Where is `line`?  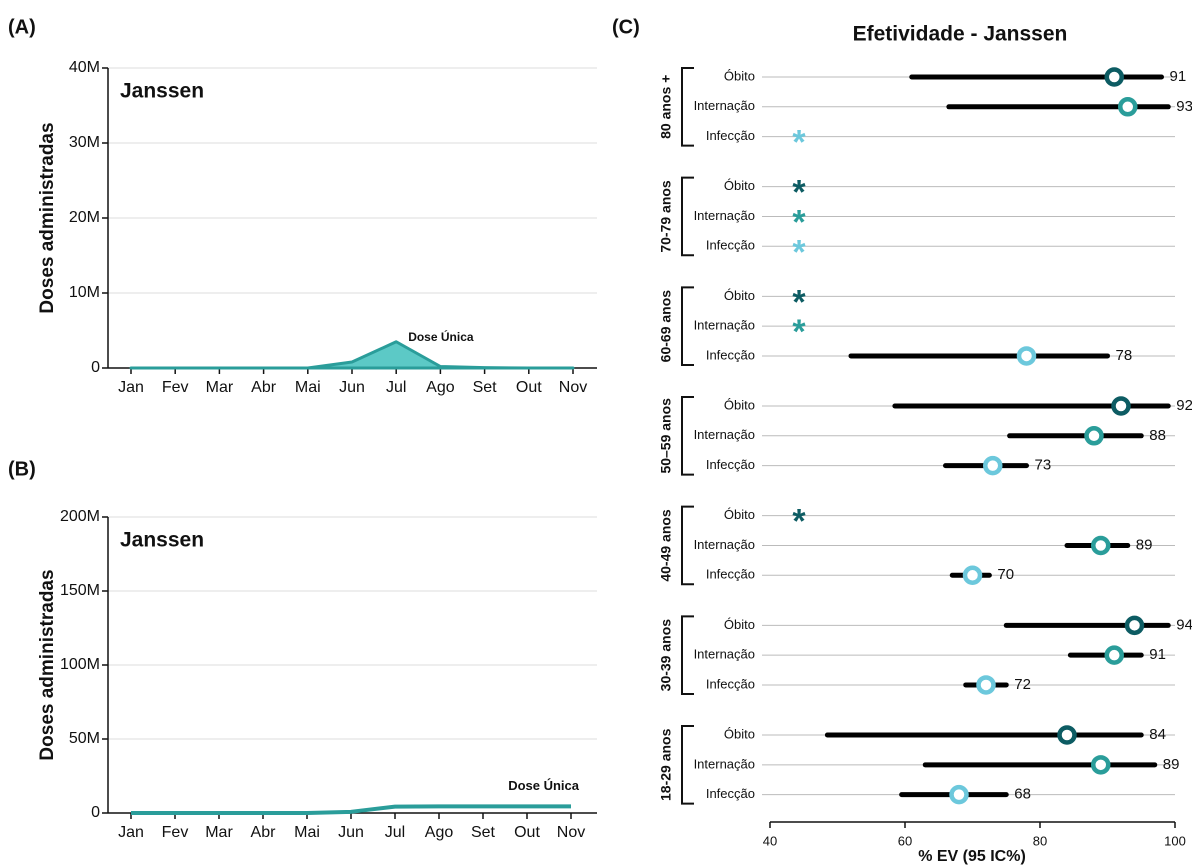 line is located at coordinates (351, 809).